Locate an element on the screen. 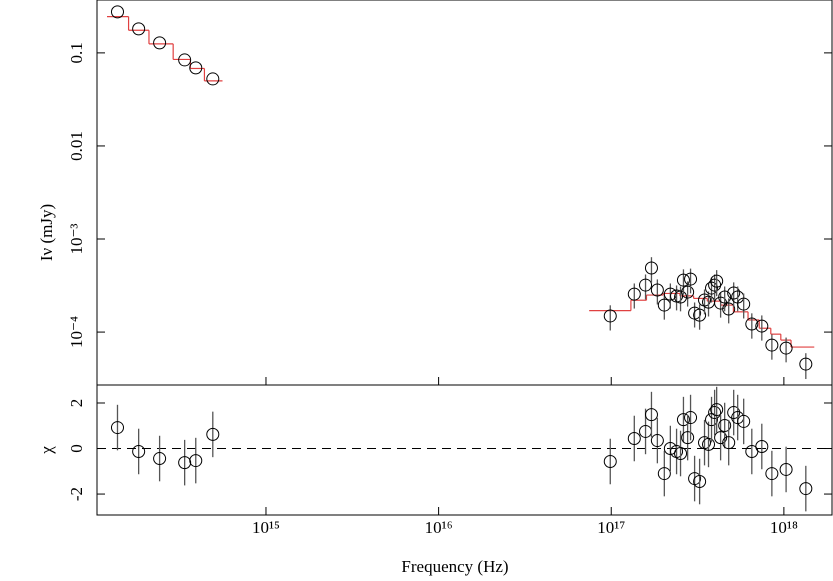 This screenshot has height=581, width=833. y-tick-label: 10⁻³ is located at coordinates (76, 238).